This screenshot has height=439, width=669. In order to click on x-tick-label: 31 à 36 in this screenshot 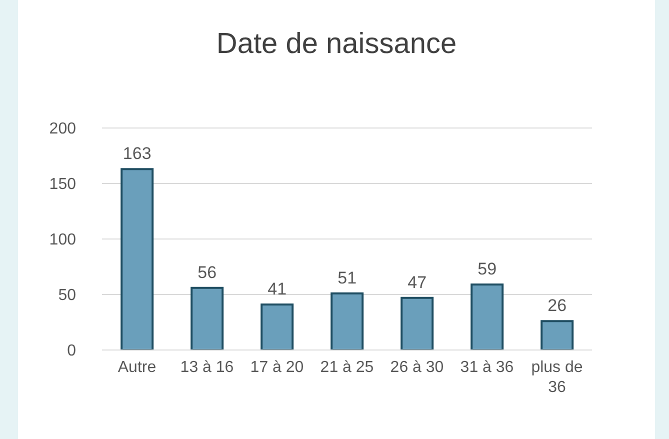, I will do `click(487, 367)`.